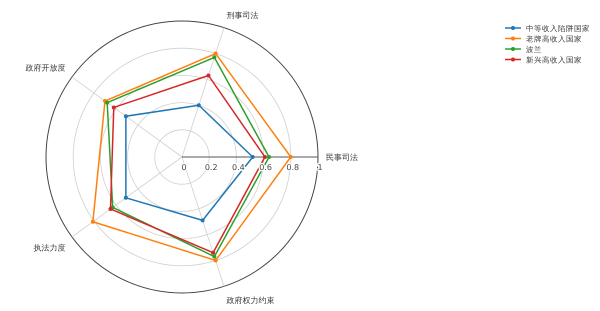 This screenshot has width=600, height=311. What do you see at coordinates (293, 167) in the screenshot?
I see `y-tick-label: 0.8` at bounding box center [293, 167].